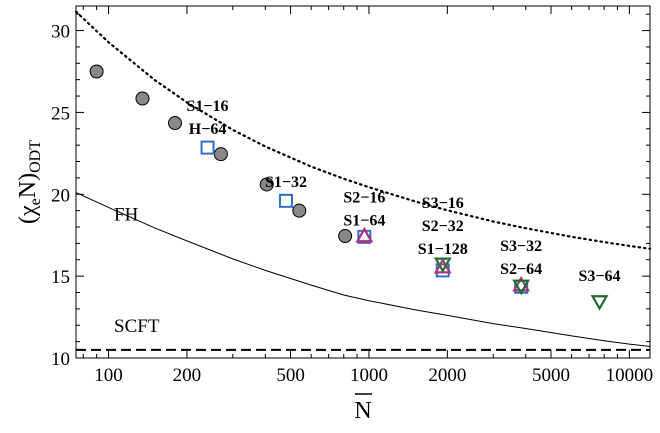 This screenshot has height=433, width=660. Describe the element at coordinates (187, 375) in the screenshot. I see `x-tick-label-1: 200` at that location.